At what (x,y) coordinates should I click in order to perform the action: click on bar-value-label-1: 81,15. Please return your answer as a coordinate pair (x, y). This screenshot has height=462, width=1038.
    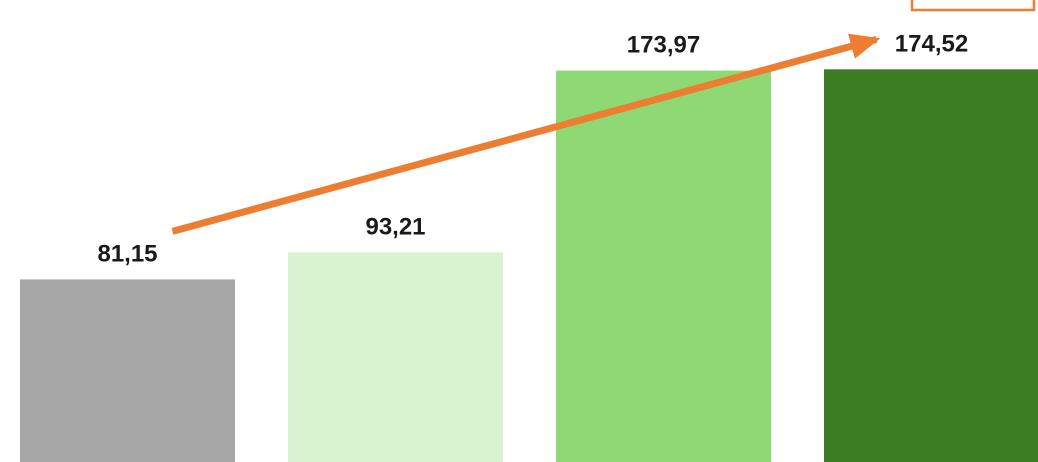
    Looking at the image, I should click on (127, 253).